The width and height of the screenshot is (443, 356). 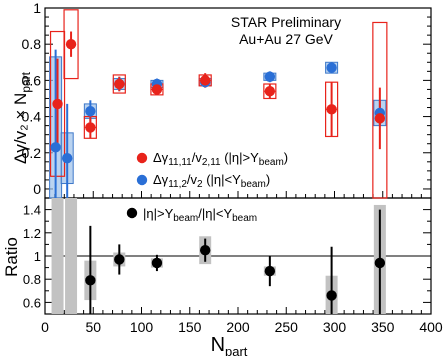 I want to click on x-tick-label: 200, so click(x=238, y=327).